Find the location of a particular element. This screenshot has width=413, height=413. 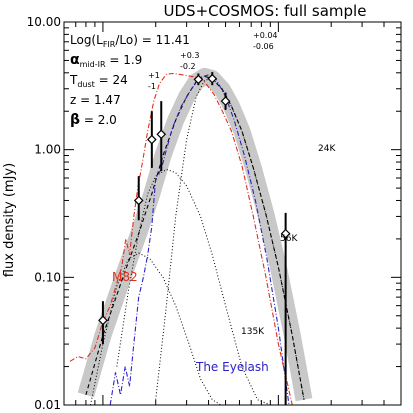

lfir-main: Log(L is located at coordinates (86, 40).